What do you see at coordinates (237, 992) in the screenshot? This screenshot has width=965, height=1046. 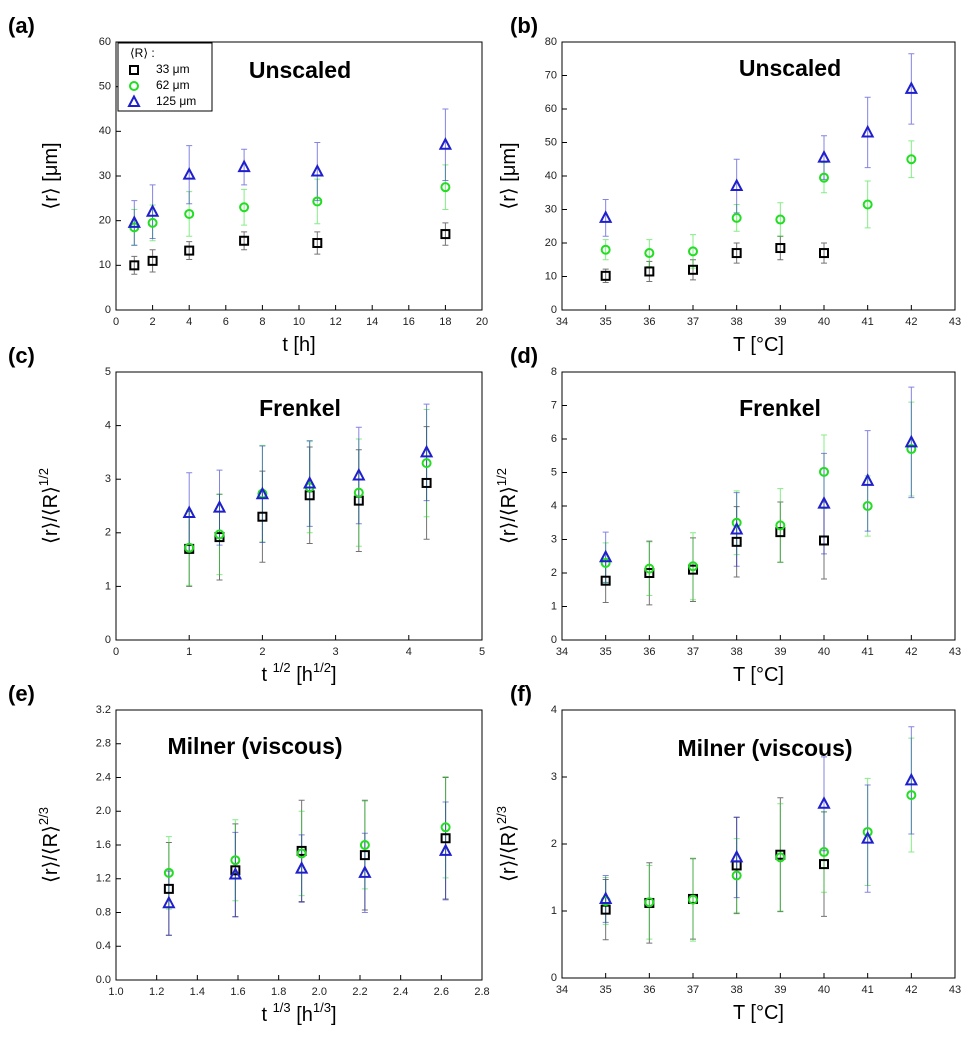 I see `x-tick-label: 1.6` at bounding box center [237, 992].